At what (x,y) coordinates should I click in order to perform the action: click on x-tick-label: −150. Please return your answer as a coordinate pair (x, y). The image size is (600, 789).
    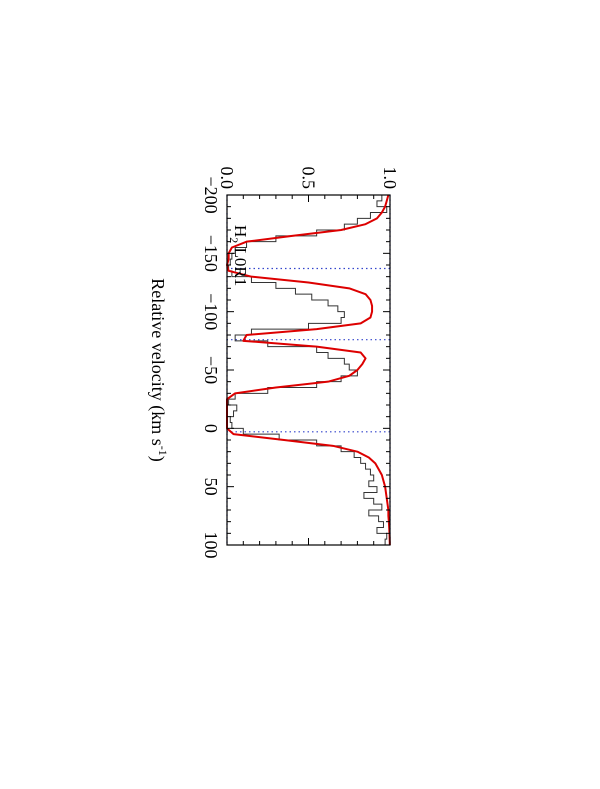
    Looking at the image, I should click on (211, 253).